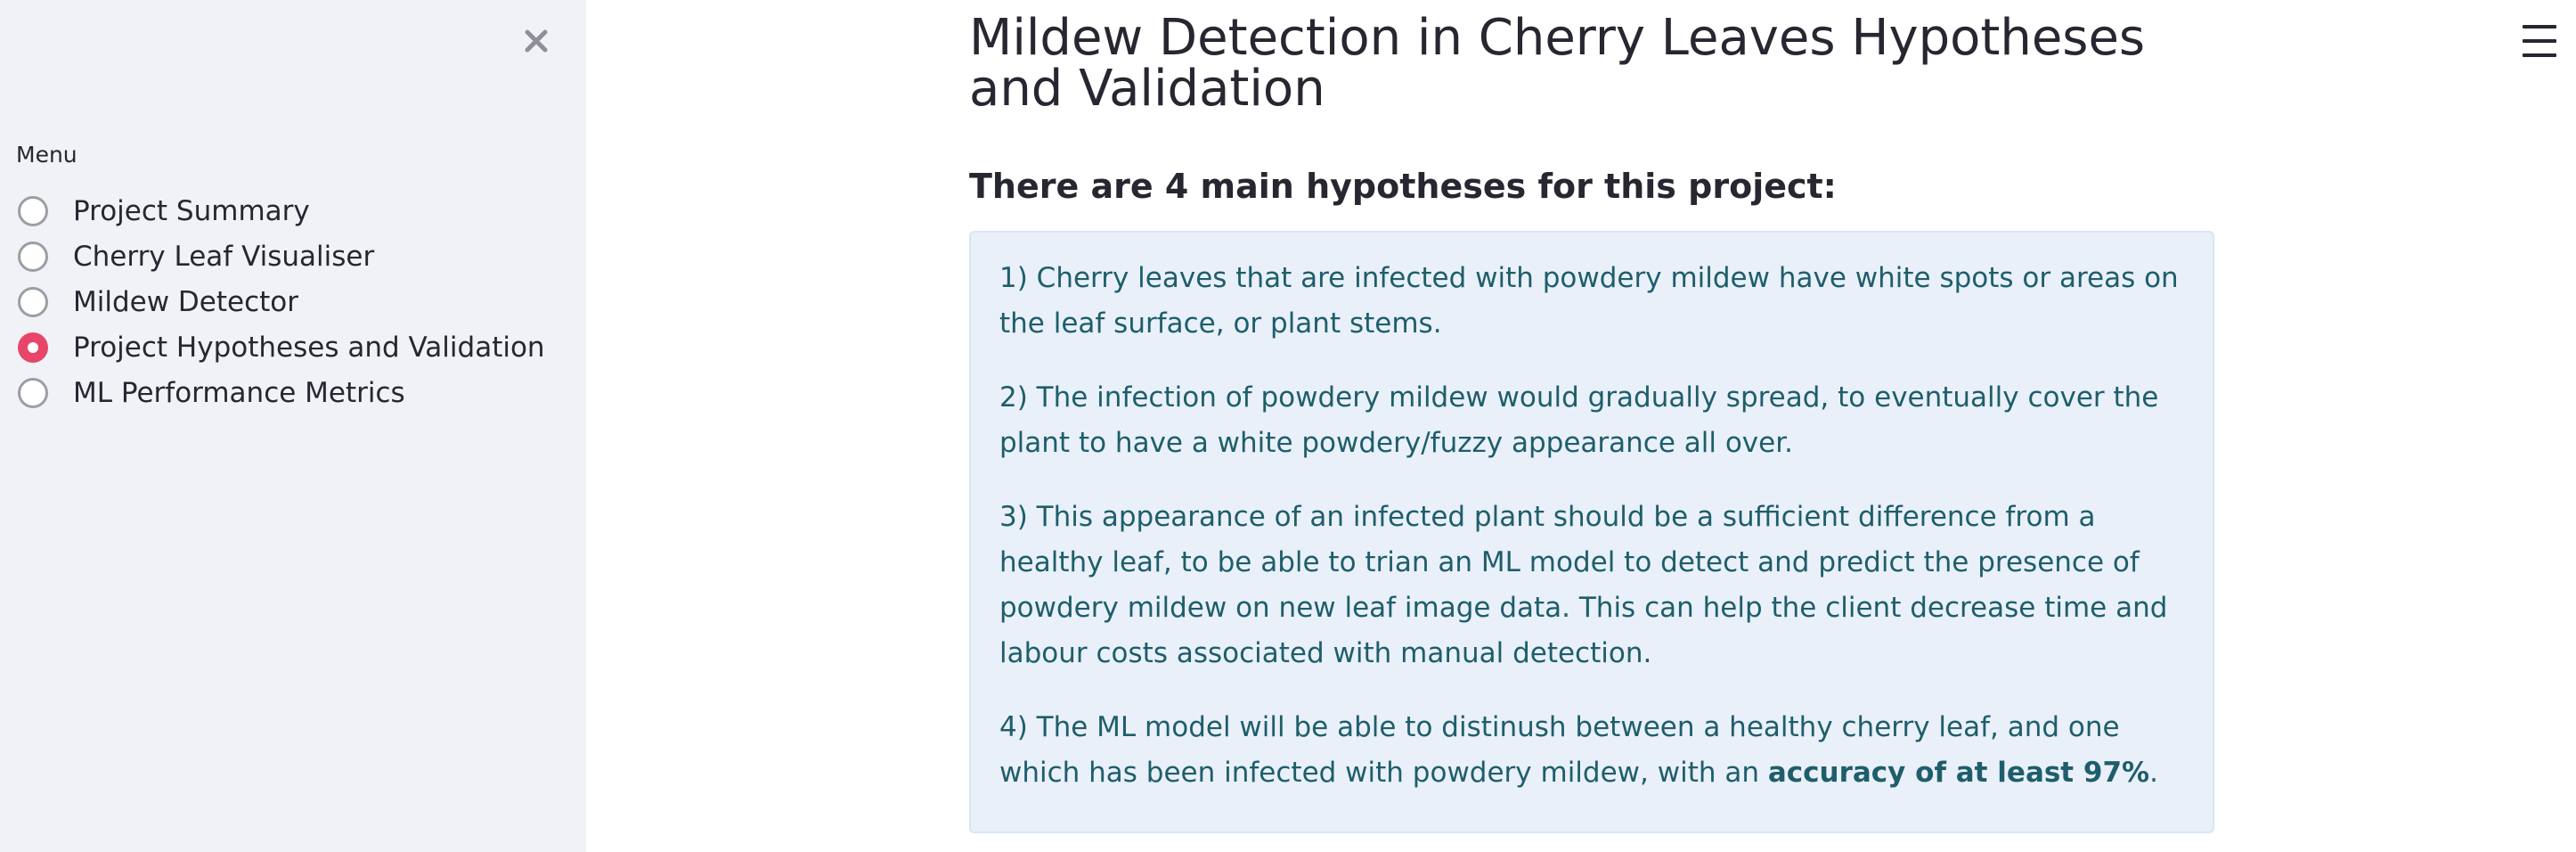 The image size is (2576, 852). What do you see at coordinates (47, 155) in the screenshot?
I see `menu-label: Menu` at bounding box center [47, 155].